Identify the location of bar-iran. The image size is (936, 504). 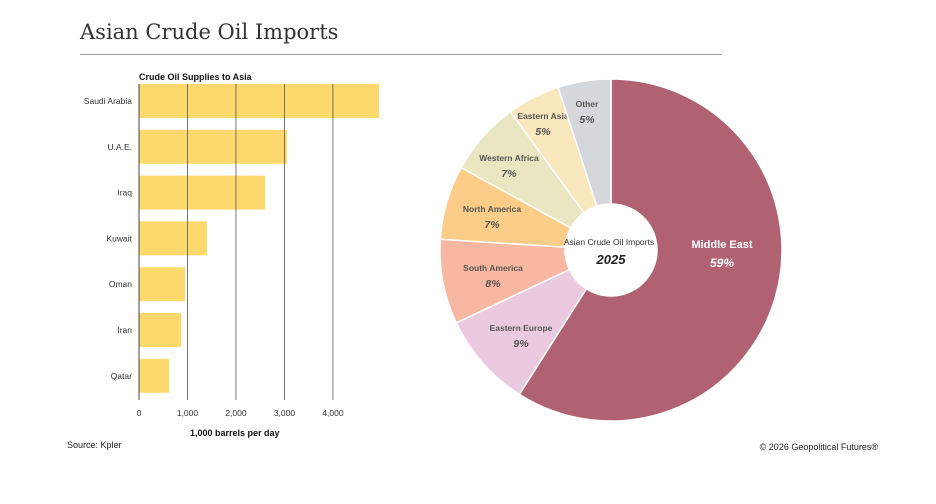
(160, 330).